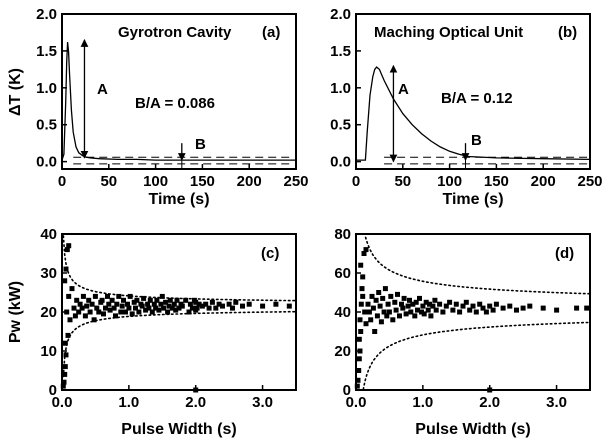 The image size is (603, 443). What do you see at coordinates (62, 181) in the screenshot?
I see `panel-a-x-tick-label: 0` at bounding box center [62, 181].